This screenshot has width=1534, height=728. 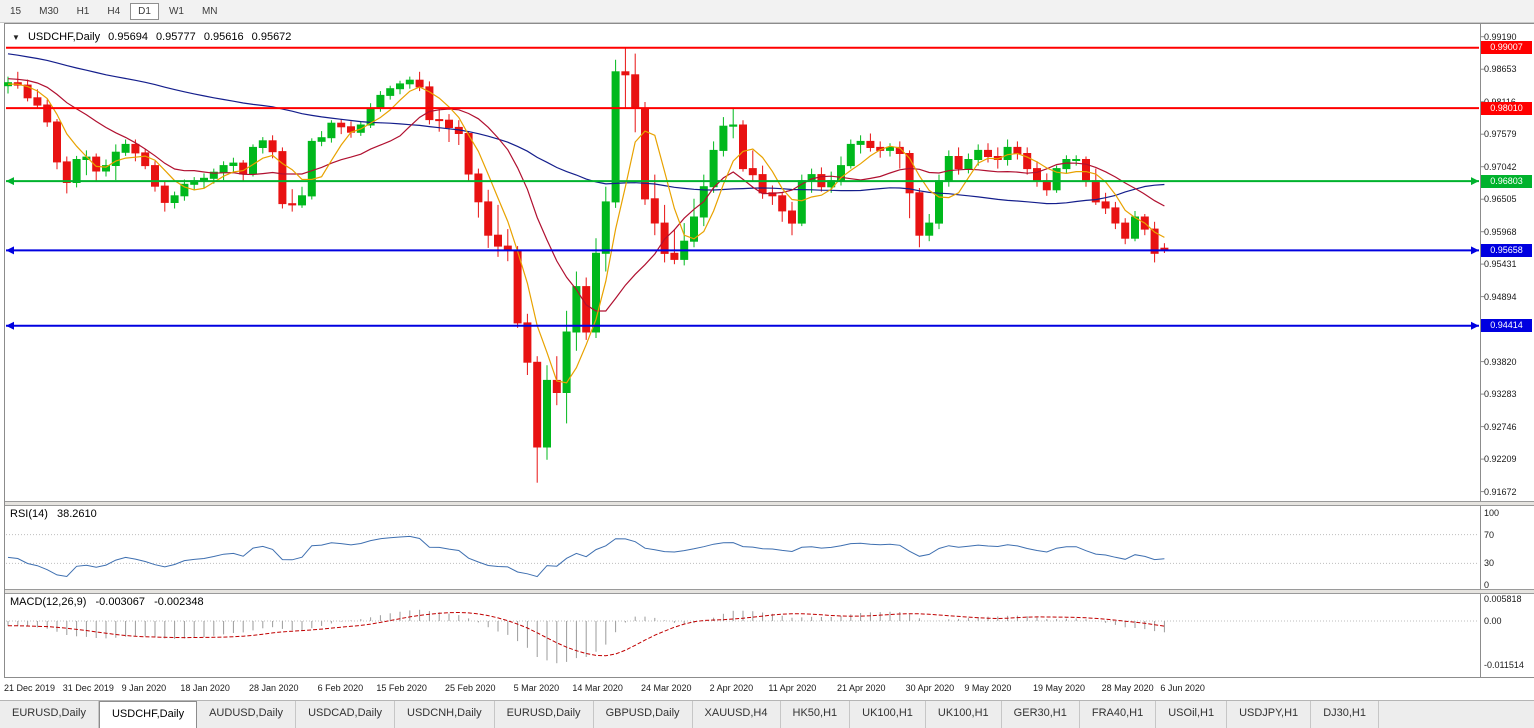 I want to click on quote-open: 0.95694, so click(x=128, y=37).